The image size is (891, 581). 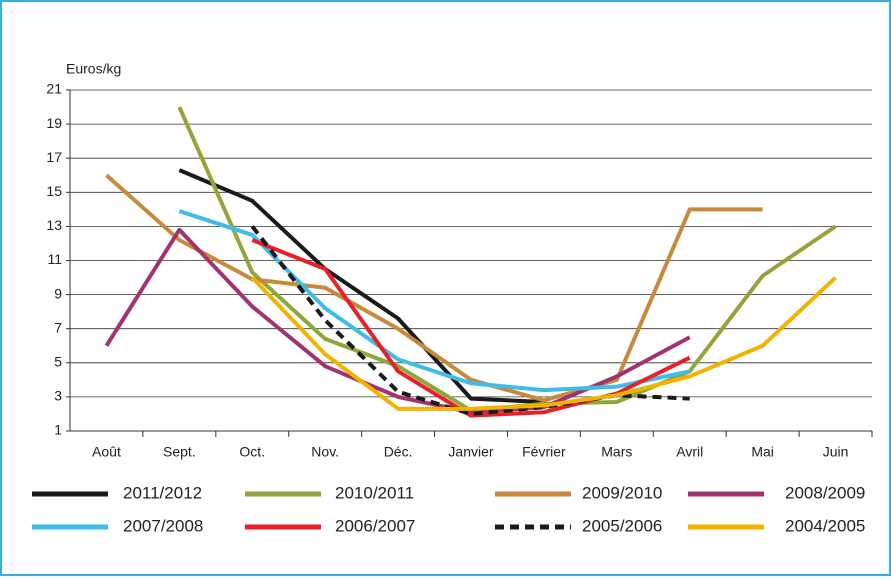 What do you see at coordinates (93, 69) in the screenshot?
I see `y-axis-label: Euros/kg` at bounding box center [93, 69].